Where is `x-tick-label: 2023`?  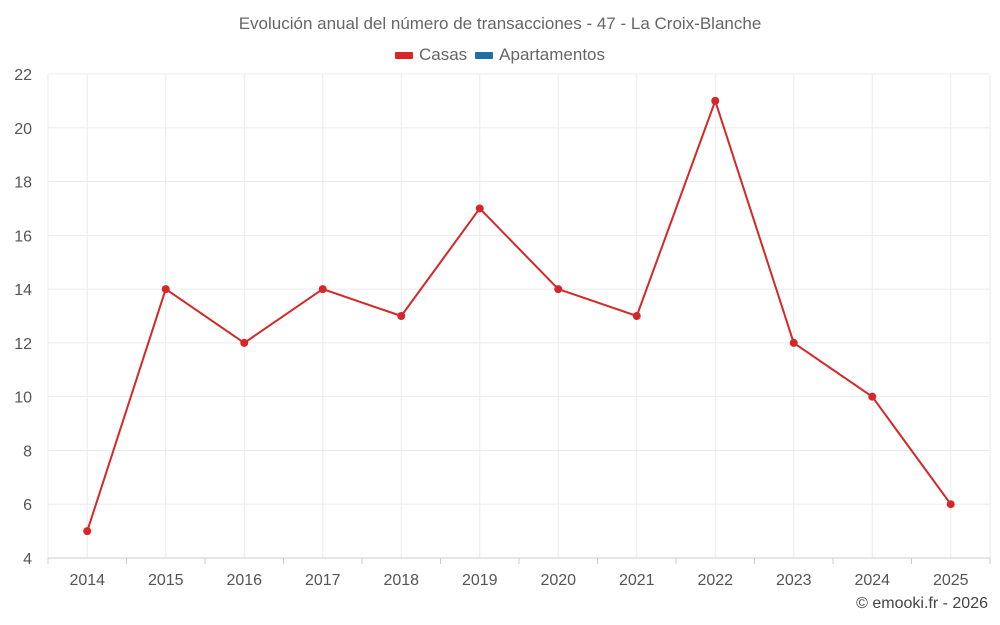
x-tick-label: 2023 is located at coordinates (794, 580).